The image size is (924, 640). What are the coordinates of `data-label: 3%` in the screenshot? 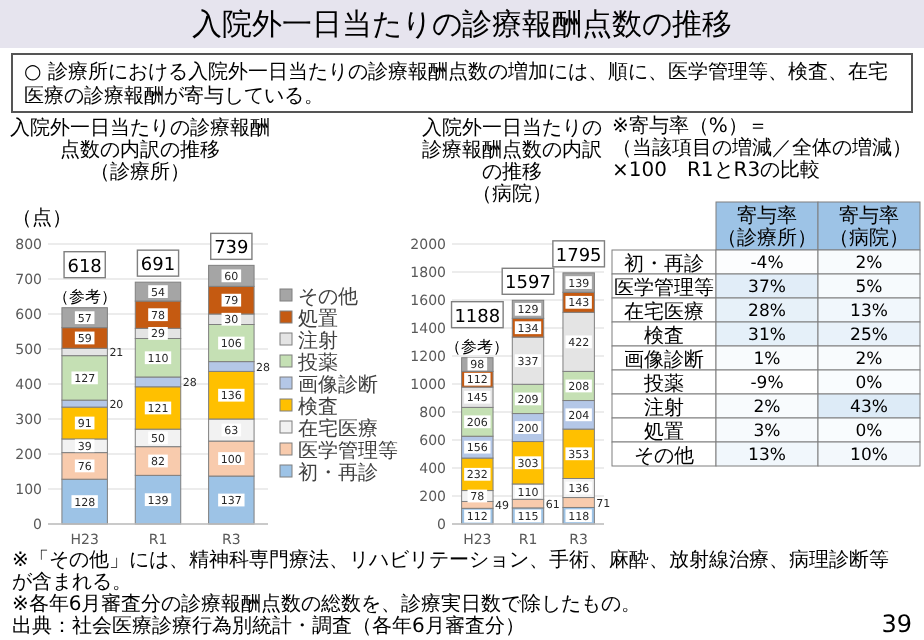 It's located at (767, 432).